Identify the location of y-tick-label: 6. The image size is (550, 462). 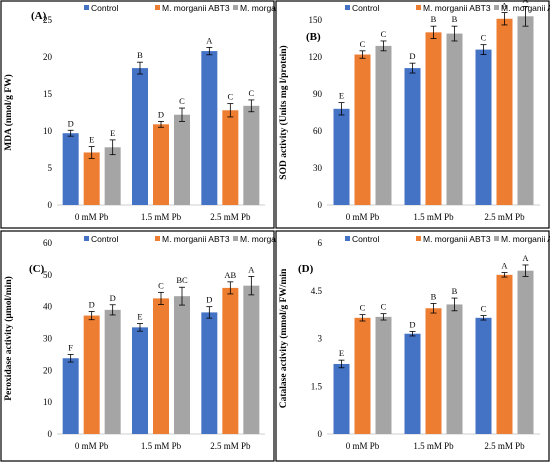
(320, 243).